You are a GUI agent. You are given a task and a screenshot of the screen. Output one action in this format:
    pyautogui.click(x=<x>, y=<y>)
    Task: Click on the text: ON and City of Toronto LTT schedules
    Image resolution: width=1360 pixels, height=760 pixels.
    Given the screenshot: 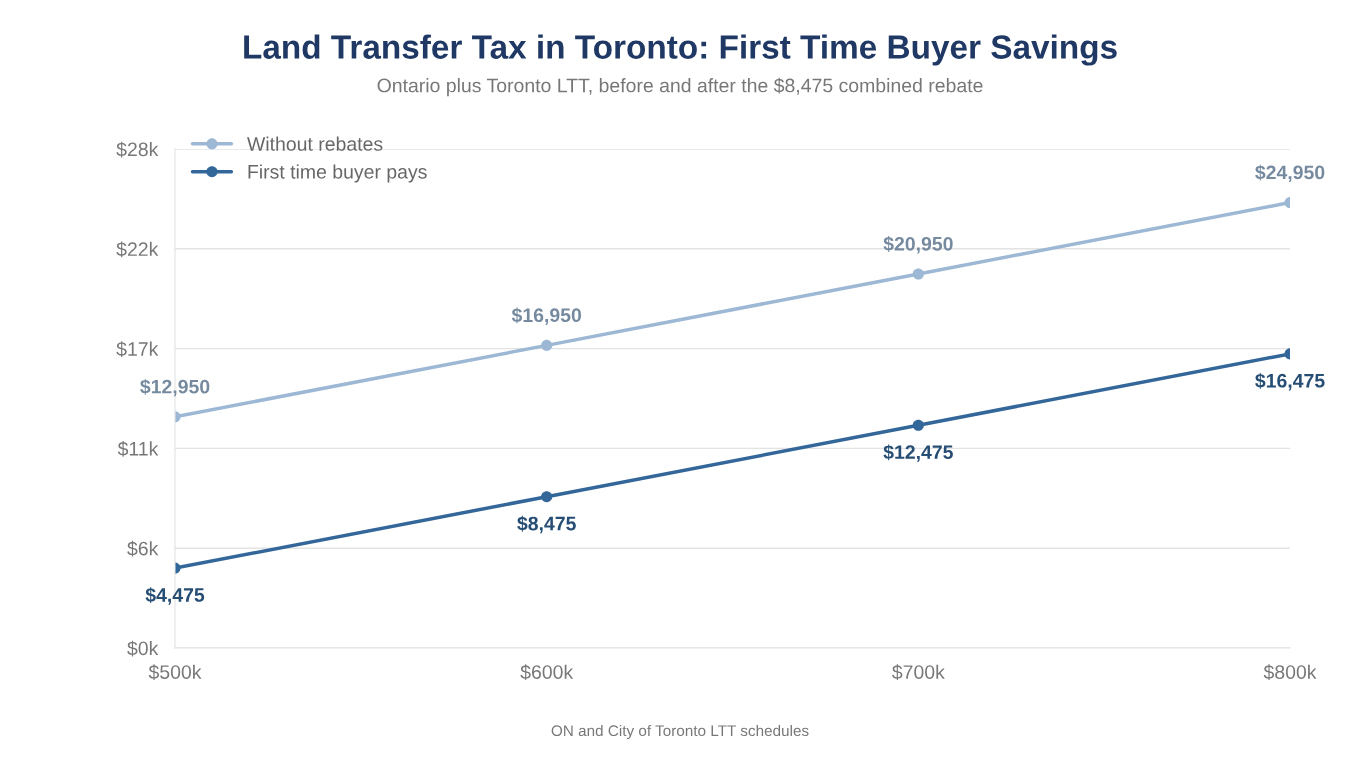 What is the action you would take?
    pyautogui.click(x=680, y=732)
    